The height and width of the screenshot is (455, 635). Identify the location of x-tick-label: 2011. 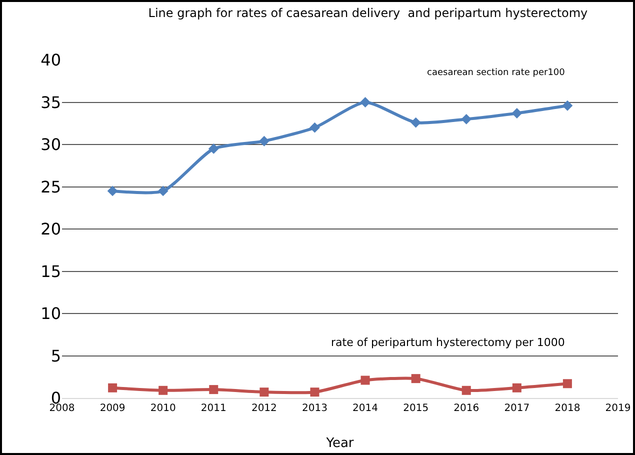
(213, 408).